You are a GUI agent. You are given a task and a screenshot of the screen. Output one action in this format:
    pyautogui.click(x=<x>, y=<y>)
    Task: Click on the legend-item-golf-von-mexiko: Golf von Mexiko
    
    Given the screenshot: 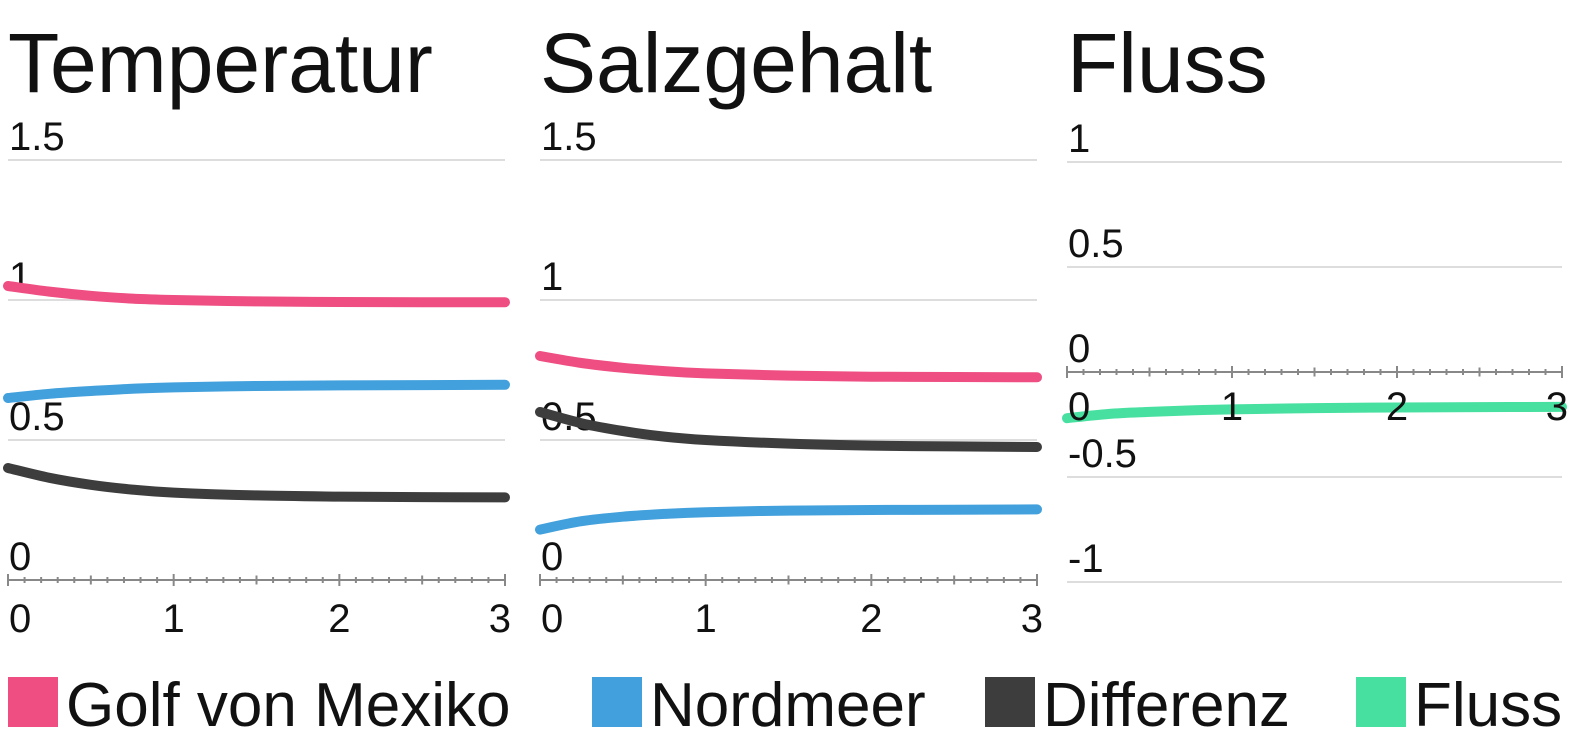 What is the action you would take?
    pyautogui.click(x=259, y=705)
    